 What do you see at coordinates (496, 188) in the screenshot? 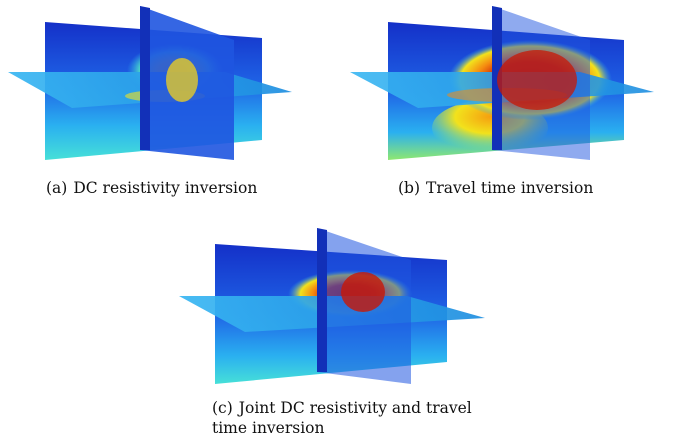
I see `caption-b: (b) Travel time inversion` at bounding box center [496, 188].